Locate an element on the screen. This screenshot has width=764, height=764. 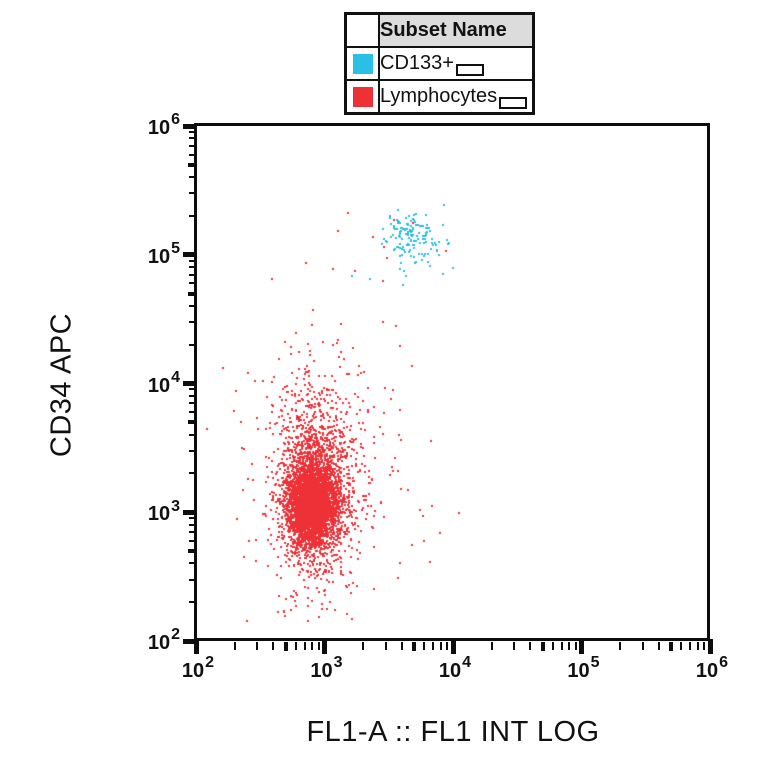
y-tick-label: 10² is located at coordinates (163, 640).